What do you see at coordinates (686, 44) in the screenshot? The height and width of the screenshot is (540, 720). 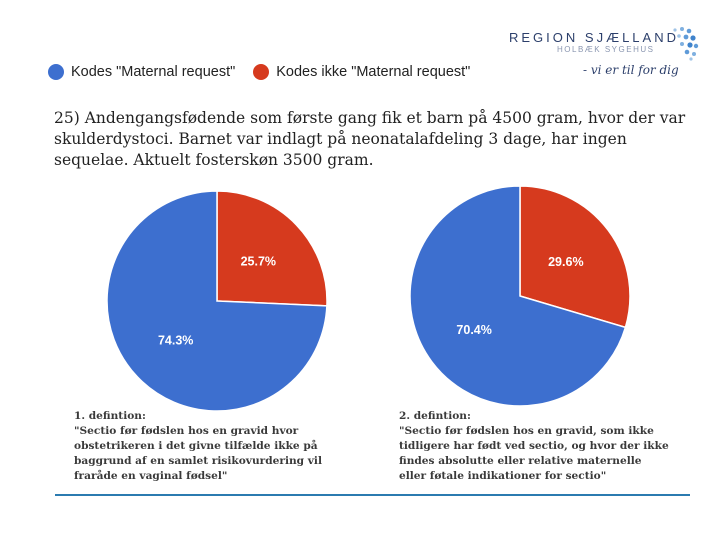 I see `logo-dots-icon` at bounding box center [686, 44].